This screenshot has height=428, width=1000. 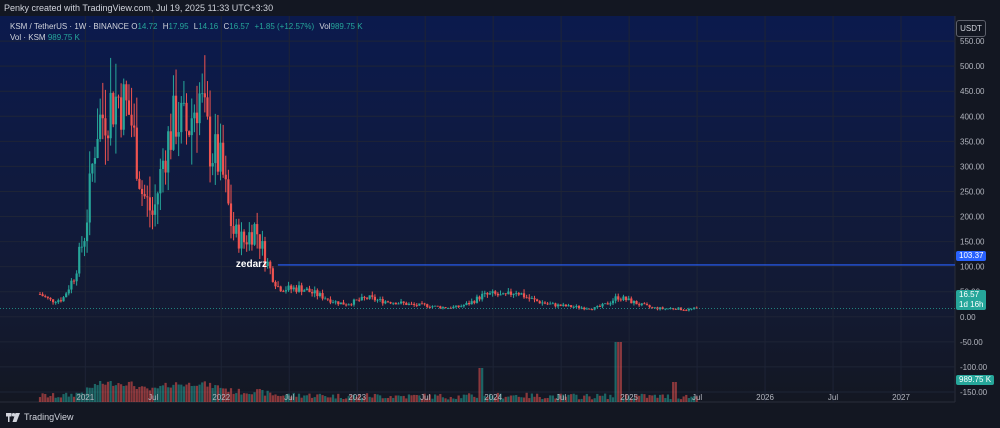 I want to click on currency-button: USDT, so click(x=971, y=28).